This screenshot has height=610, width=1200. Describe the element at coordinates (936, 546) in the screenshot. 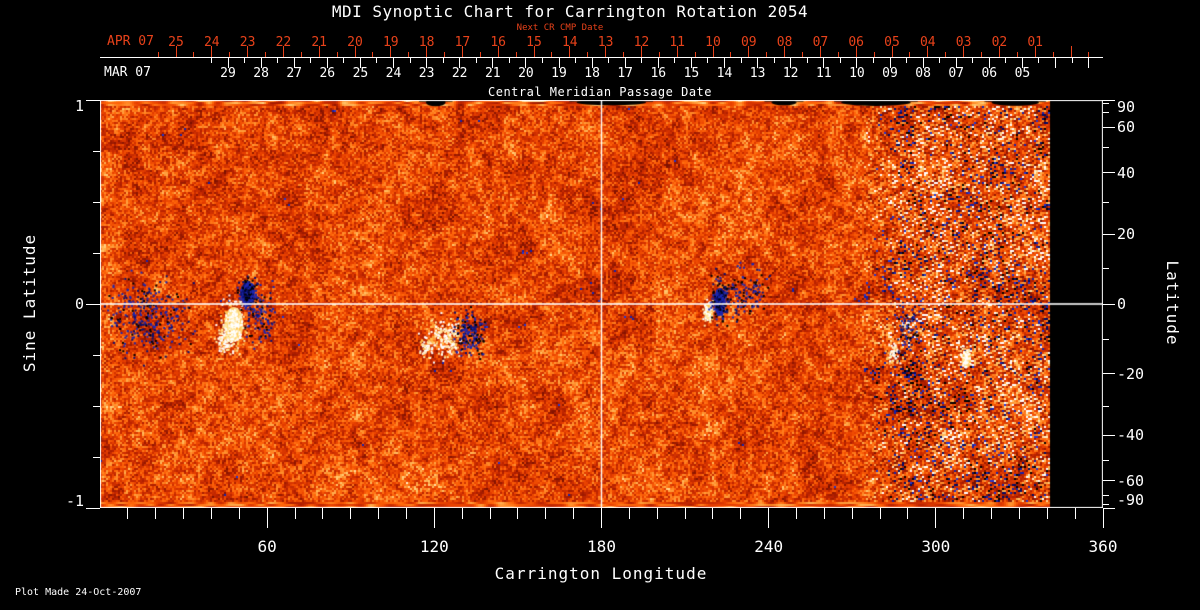

I see `x-tick-label: 300` at that location.